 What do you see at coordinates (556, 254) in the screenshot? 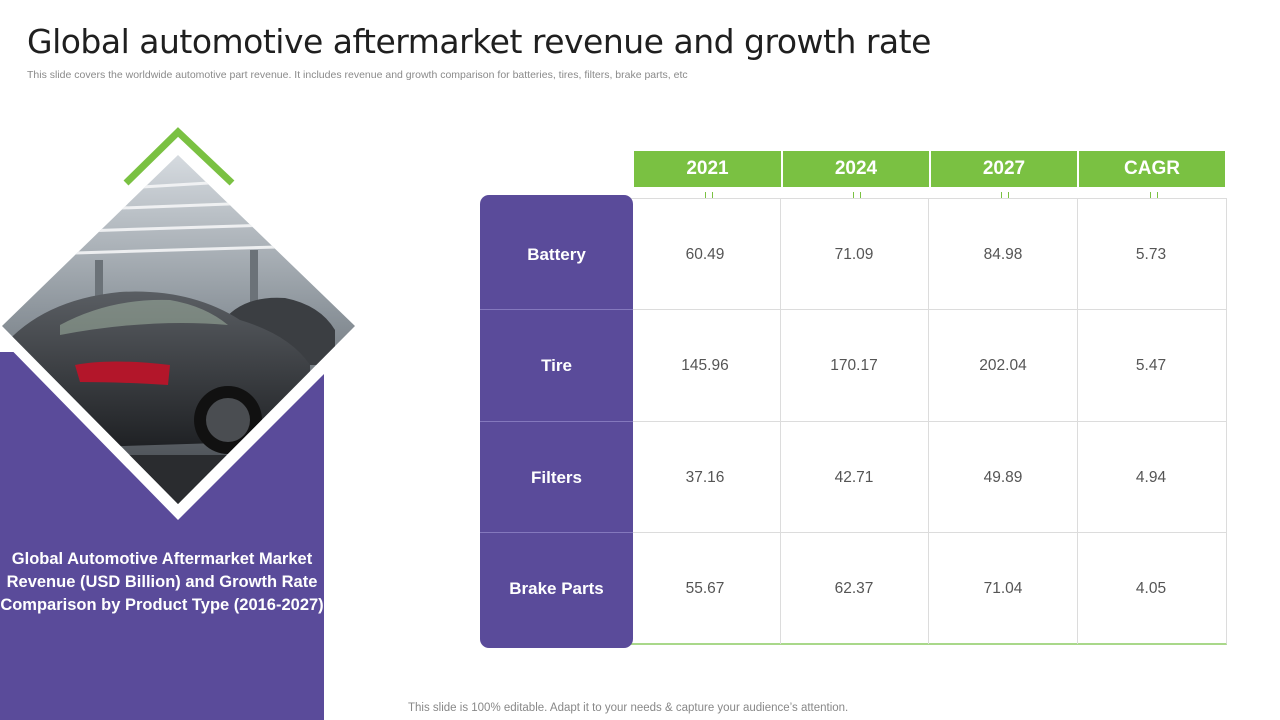
I see `row-label-battery: Battery` at bounding box center [556, 254].